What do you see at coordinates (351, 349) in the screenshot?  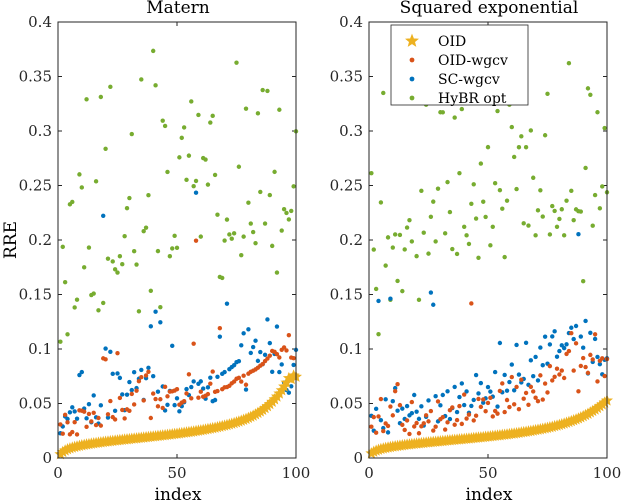 I see `y-tick-label: 0.1` at bounding box center [351, 349].